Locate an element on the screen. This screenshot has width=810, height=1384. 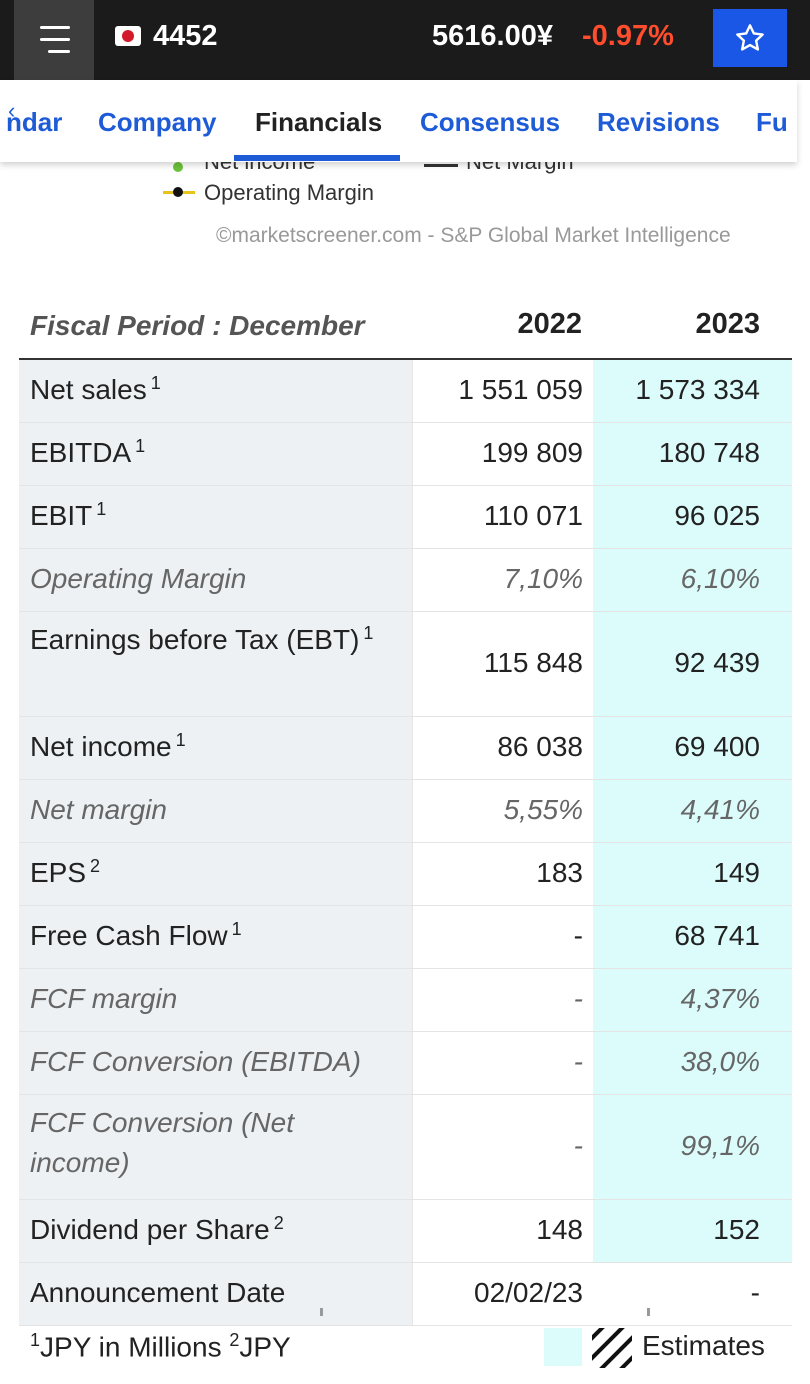
note-2-text: JPY is located at coordinates (265, 1347).